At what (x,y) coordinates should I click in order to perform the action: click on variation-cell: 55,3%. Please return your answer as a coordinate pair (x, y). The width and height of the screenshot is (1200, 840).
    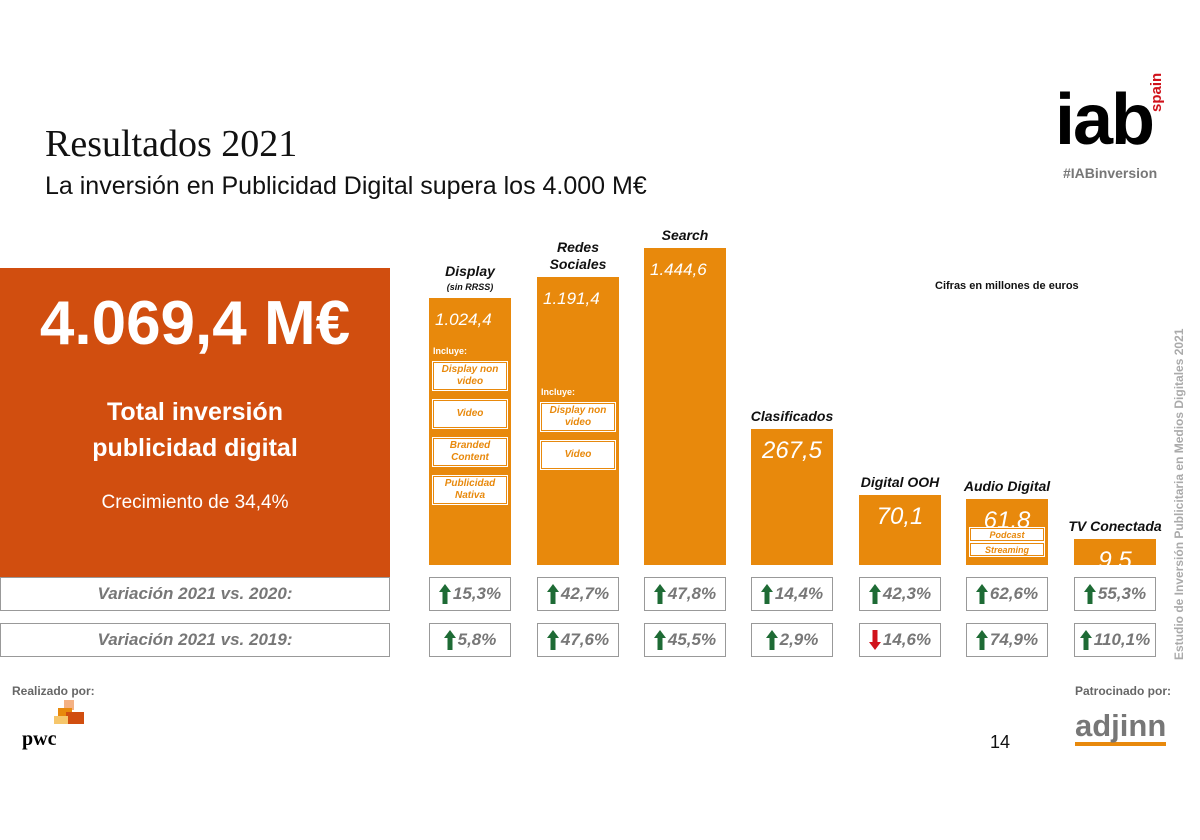
    Looking at the image, I should click on (1115, 594).